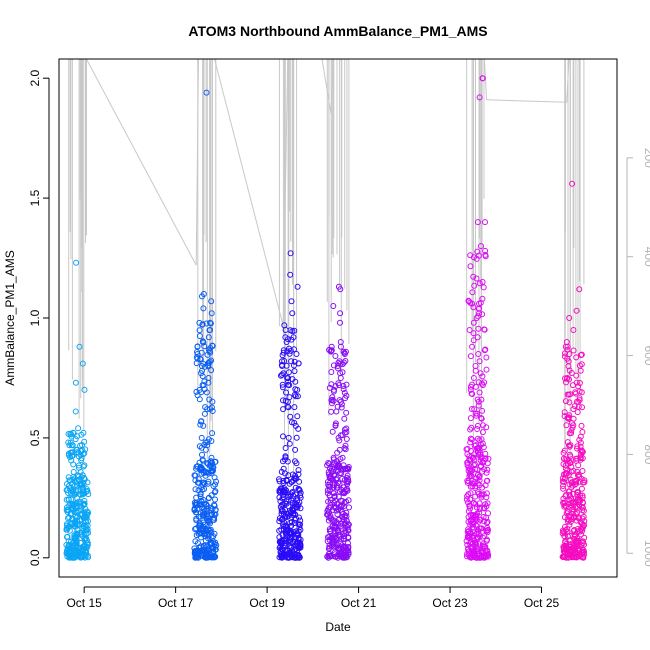 Image resolution: width=650 pixels, height=650 pixels. I want to click on point-cluster, so click(77, 410).